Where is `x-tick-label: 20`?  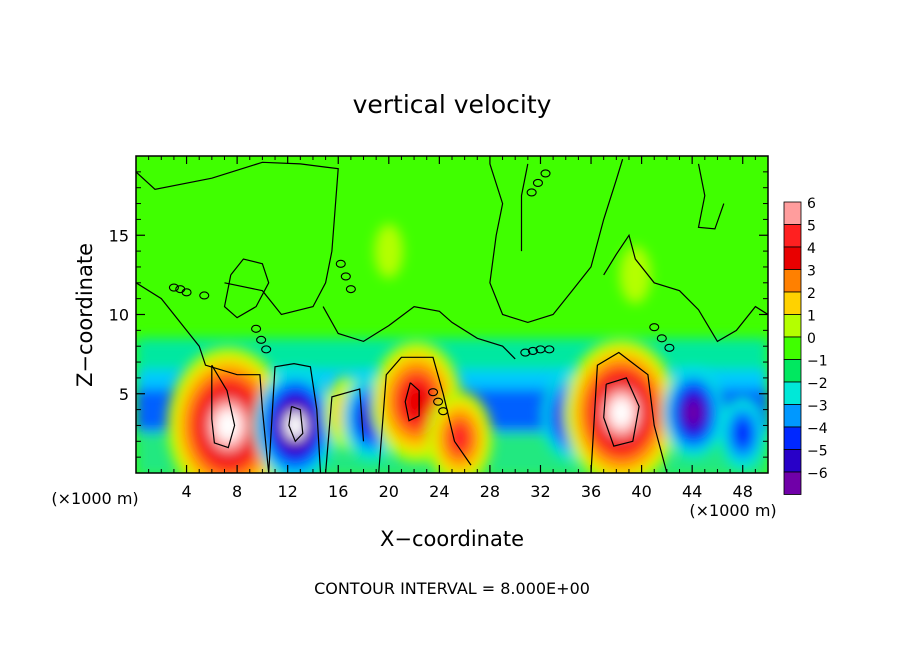
x-tick-label: 20 is located at coordinates (389, 491).